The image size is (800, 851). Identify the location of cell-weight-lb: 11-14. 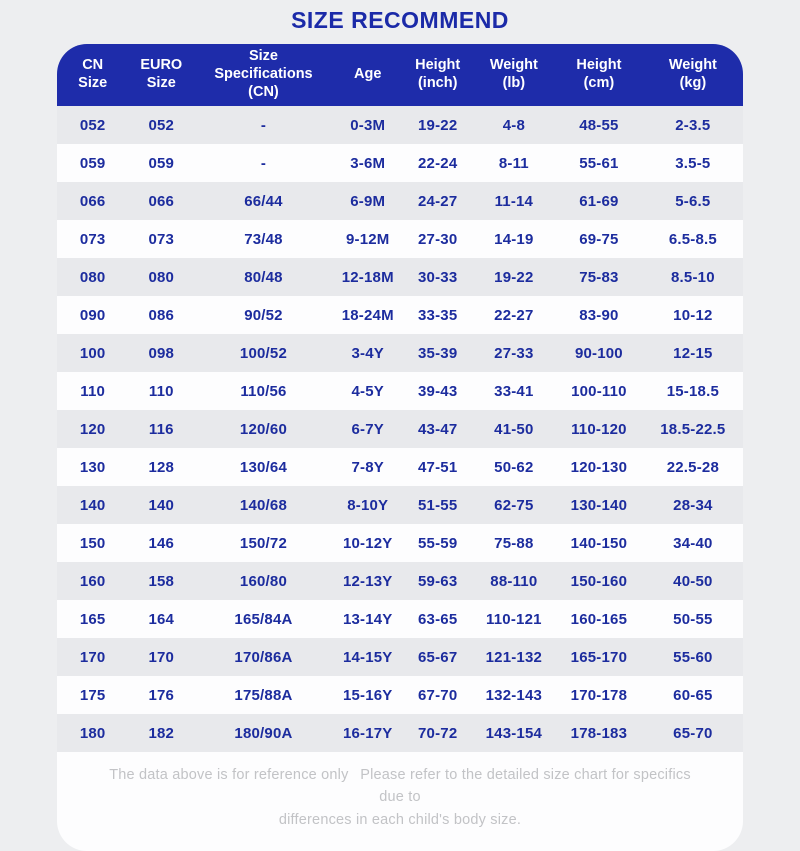
(514, 201).